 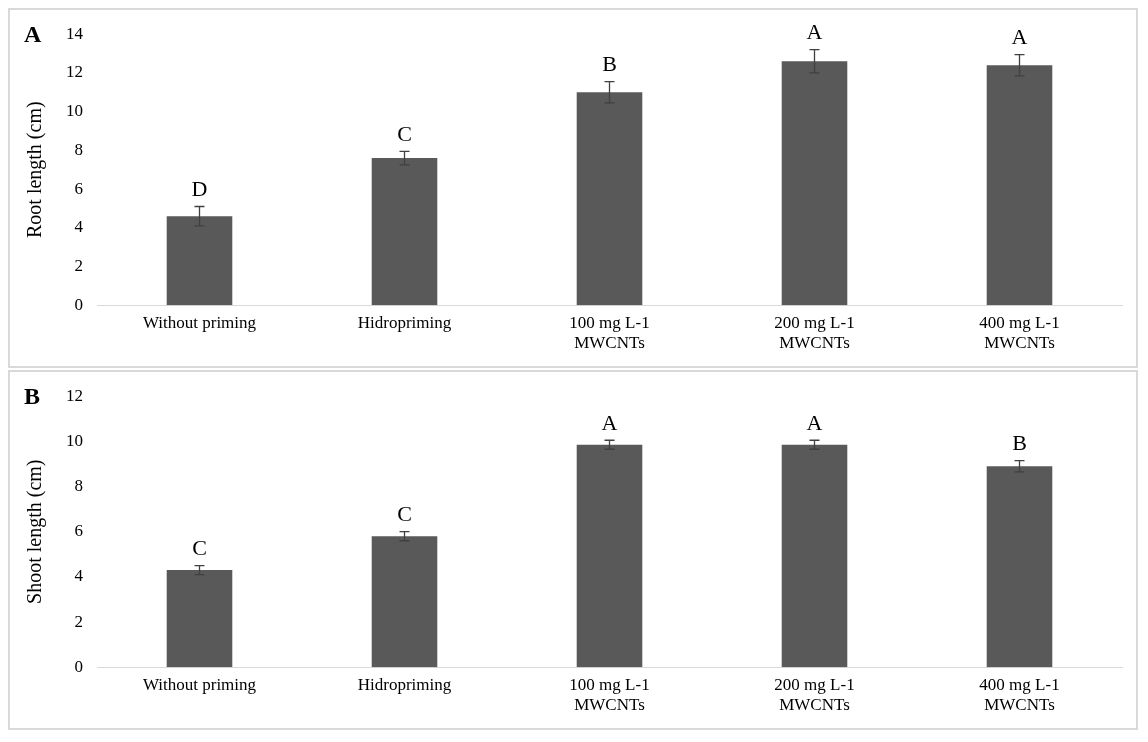 I want to click on annotation: D, so click(x=199, y=189).